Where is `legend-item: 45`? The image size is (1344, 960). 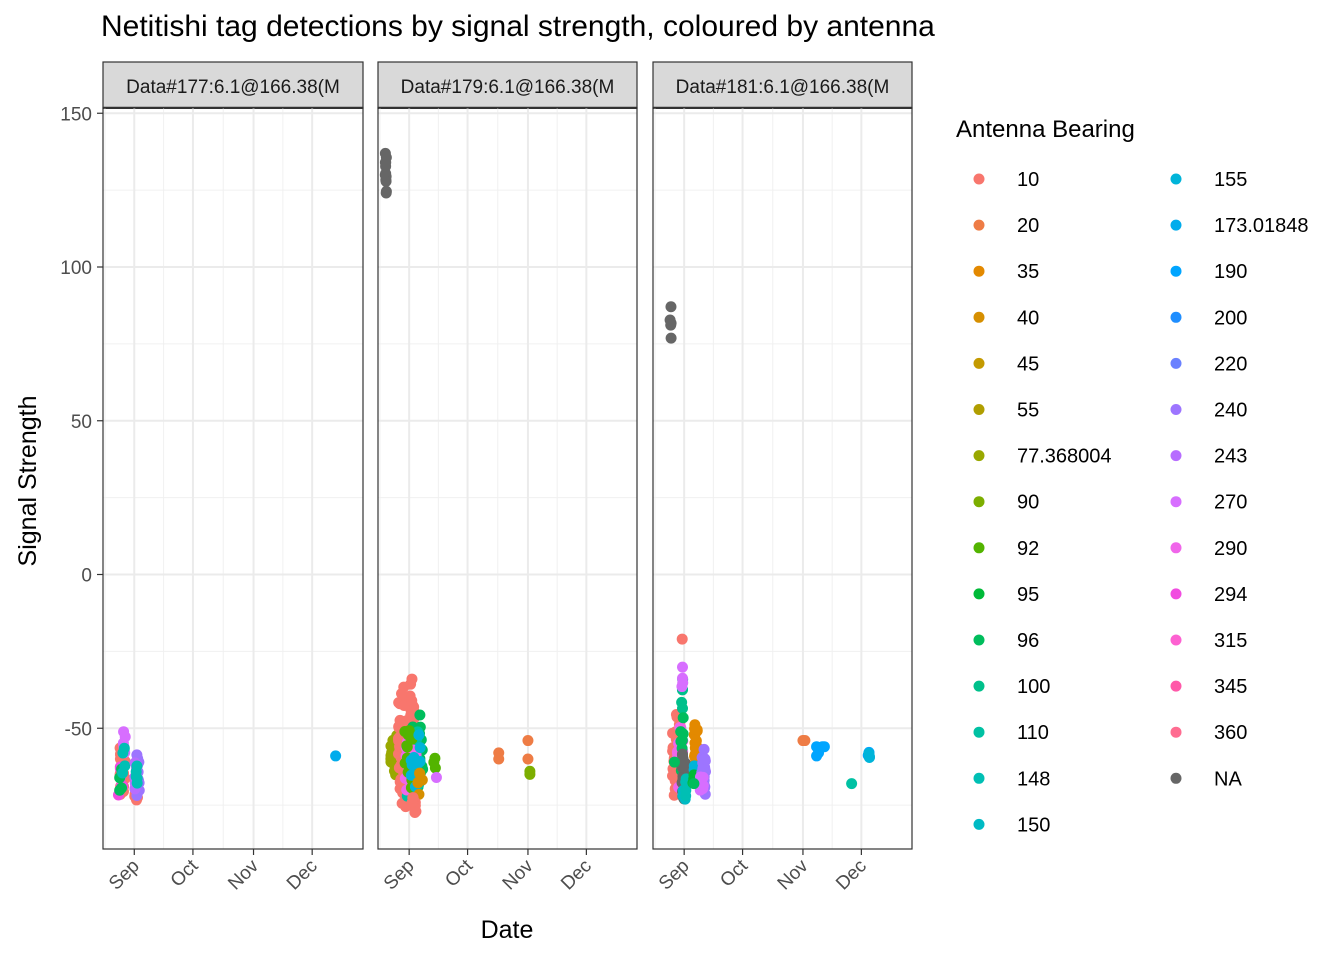 legend-item: 45 is located at coordinates (1006, 364).